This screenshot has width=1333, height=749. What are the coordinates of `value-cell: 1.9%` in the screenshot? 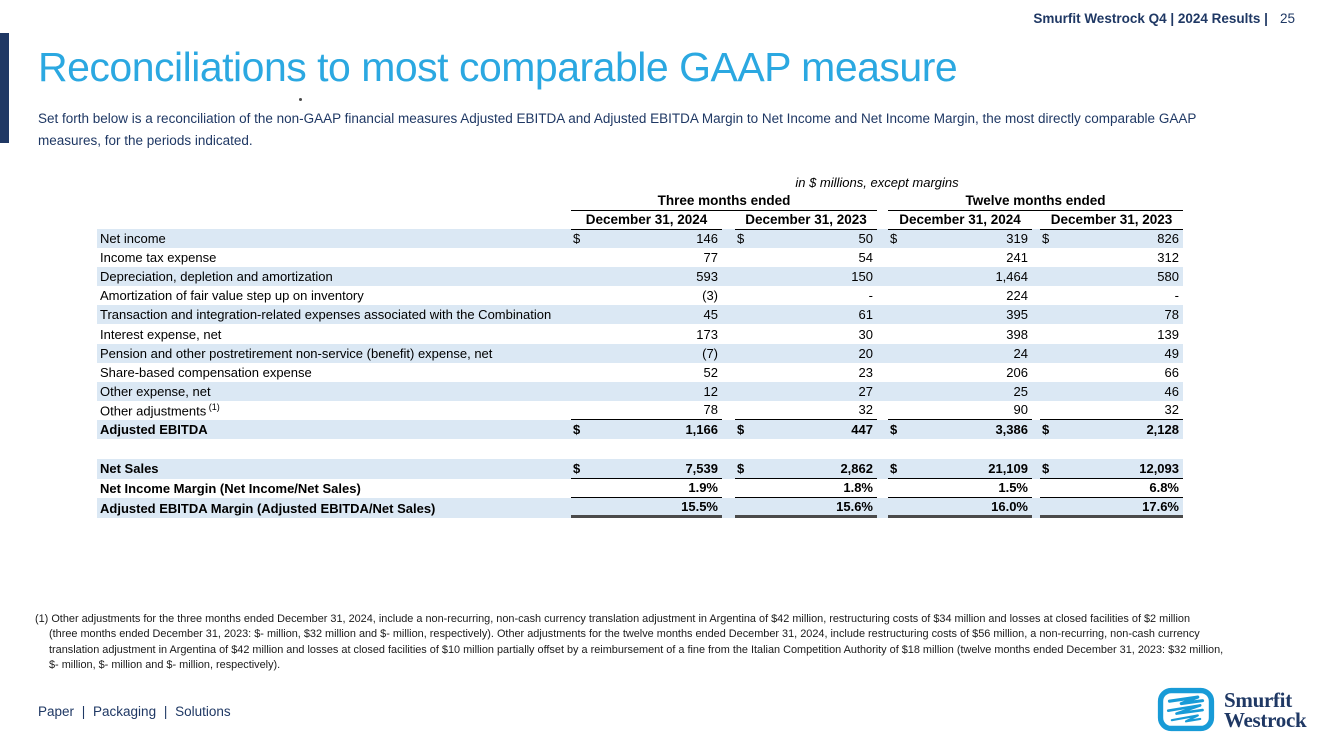 It's located at (646, 489).